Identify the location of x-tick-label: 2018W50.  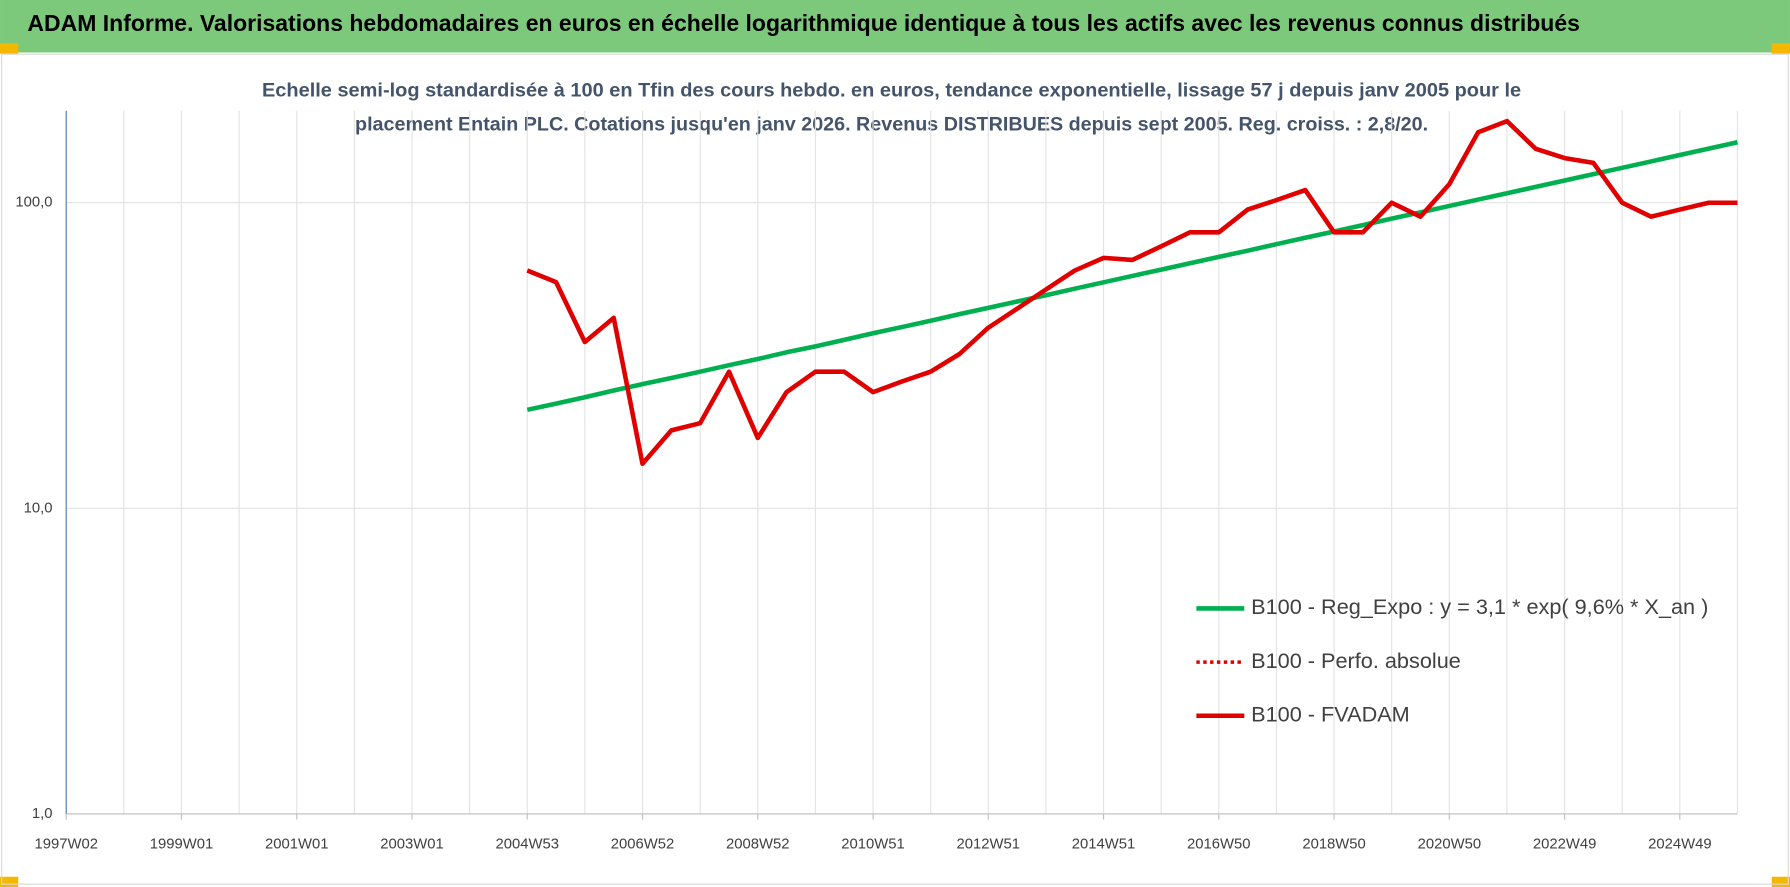
(1333, 845).